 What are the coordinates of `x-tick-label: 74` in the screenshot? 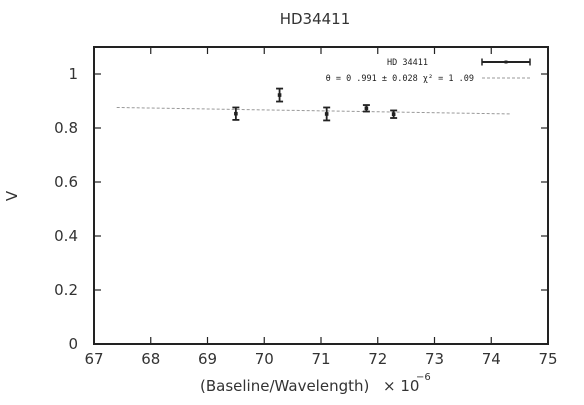 It's located at (491, 359).